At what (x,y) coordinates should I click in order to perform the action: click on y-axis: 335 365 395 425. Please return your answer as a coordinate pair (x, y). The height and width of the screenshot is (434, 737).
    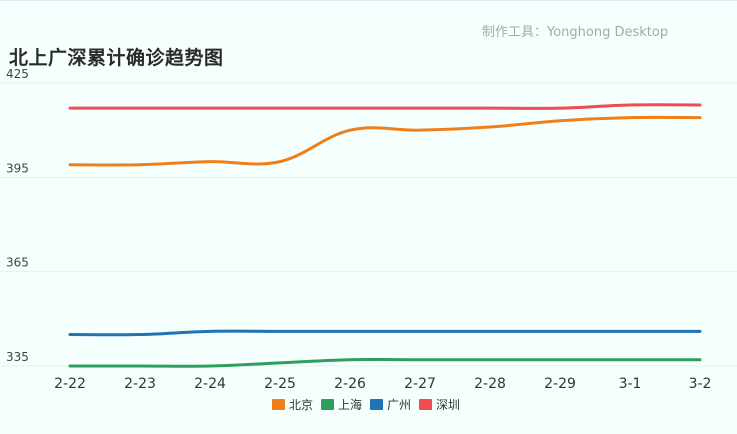
    Looking at the image, I should click on (17, 215).